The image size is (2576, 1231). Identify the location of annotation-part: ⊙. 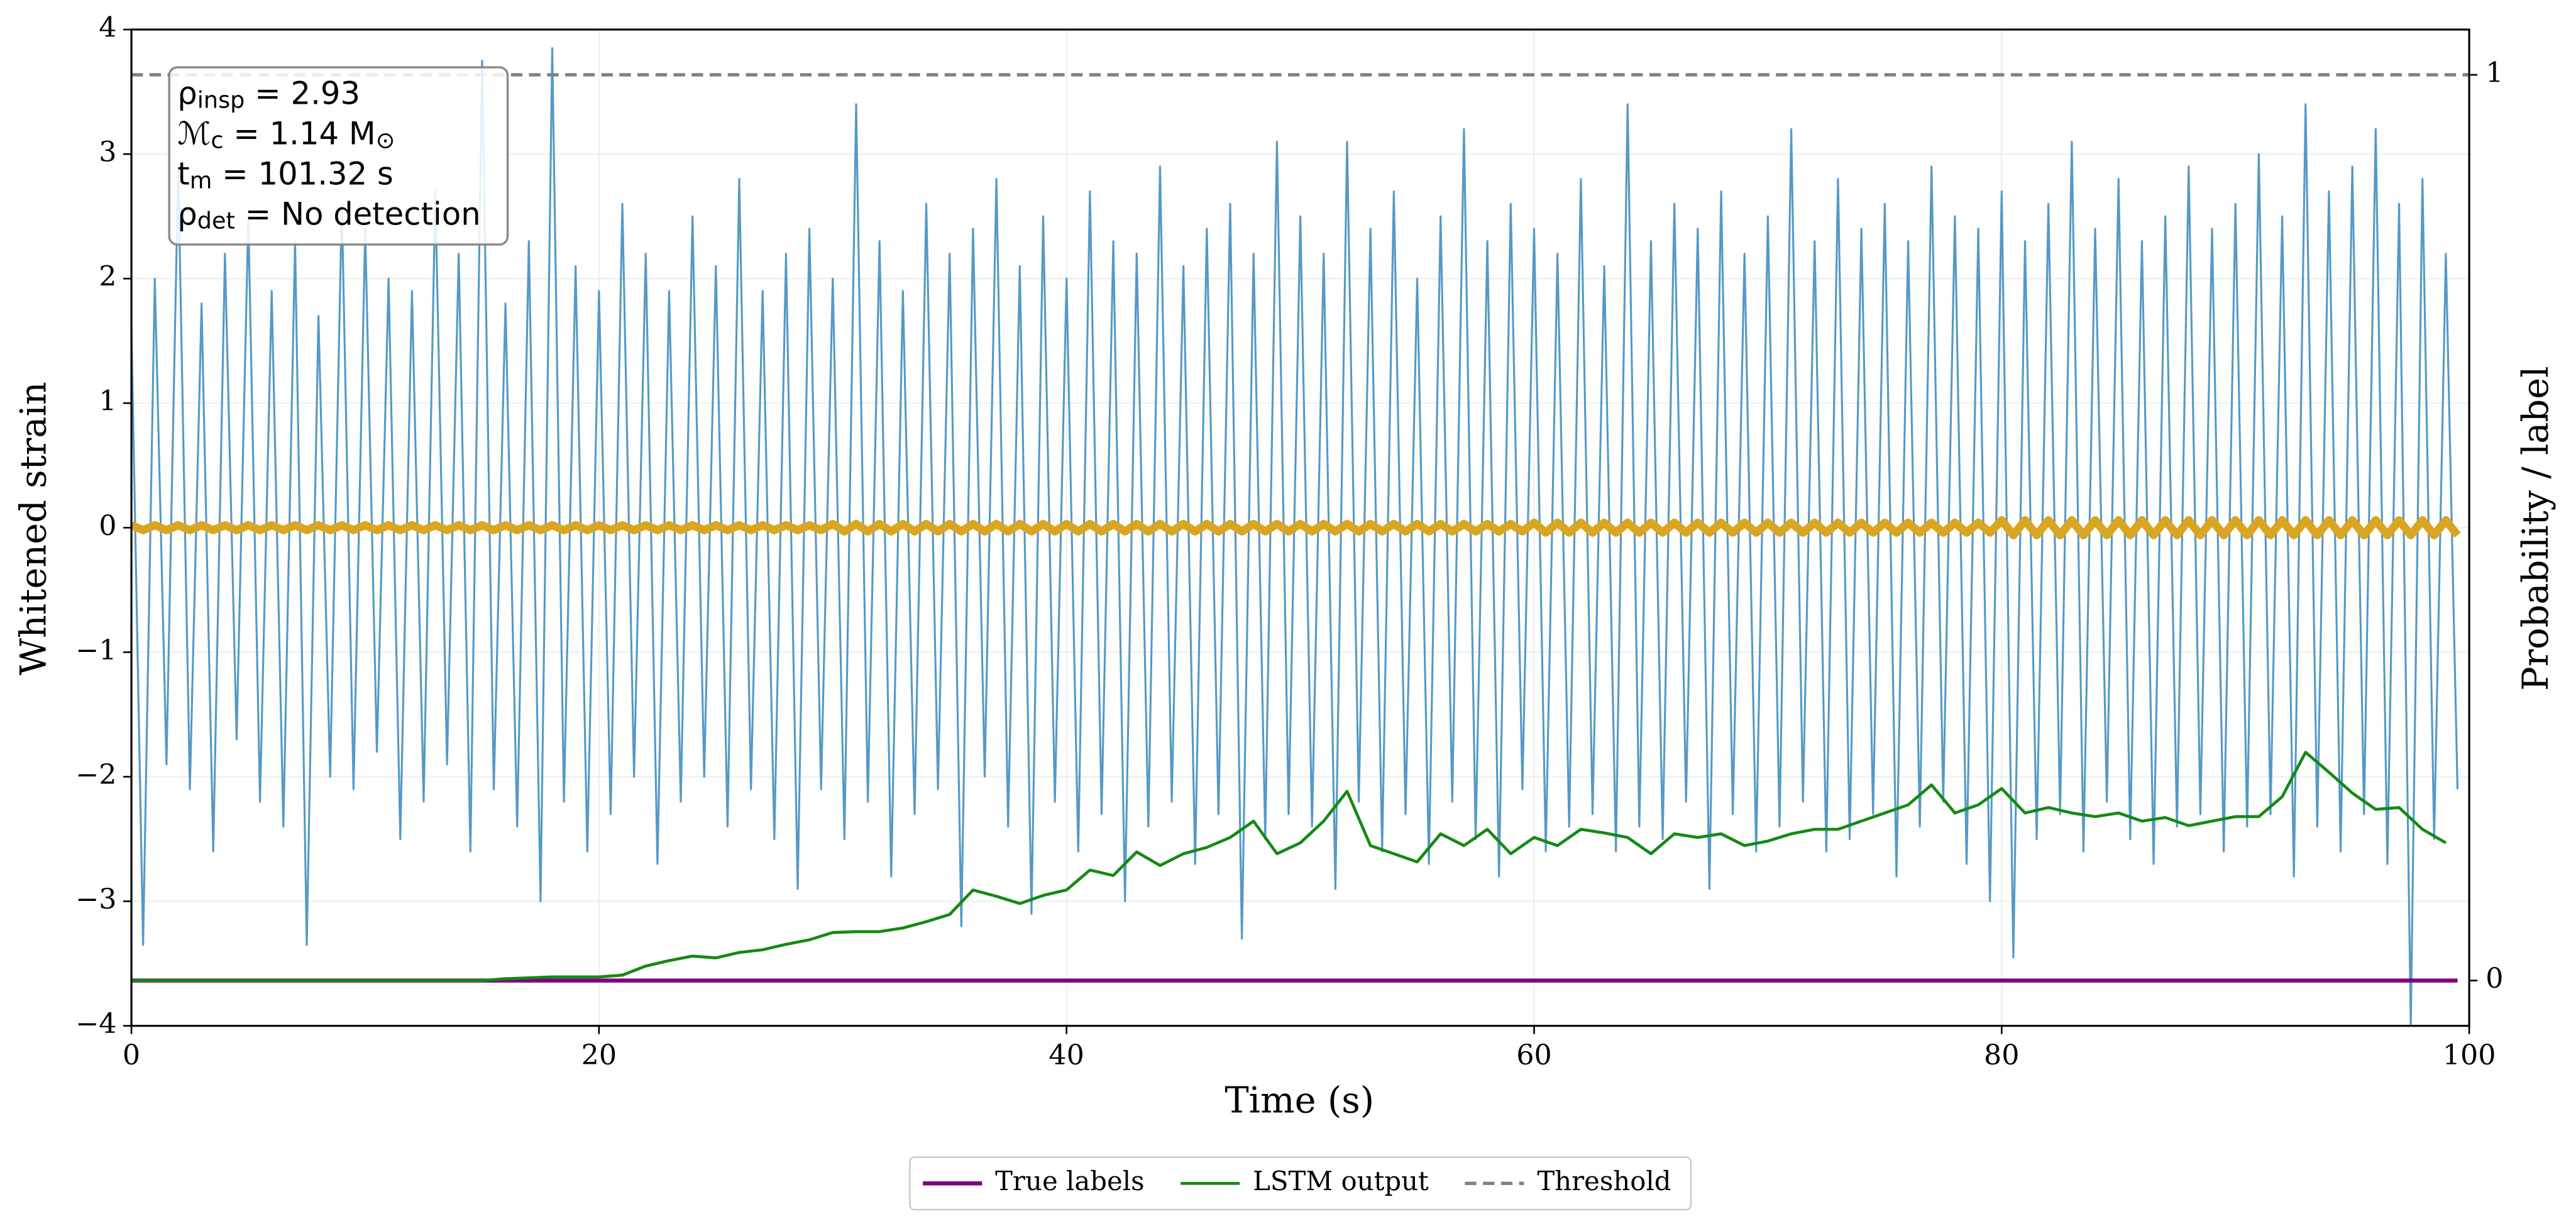
(386, 139).